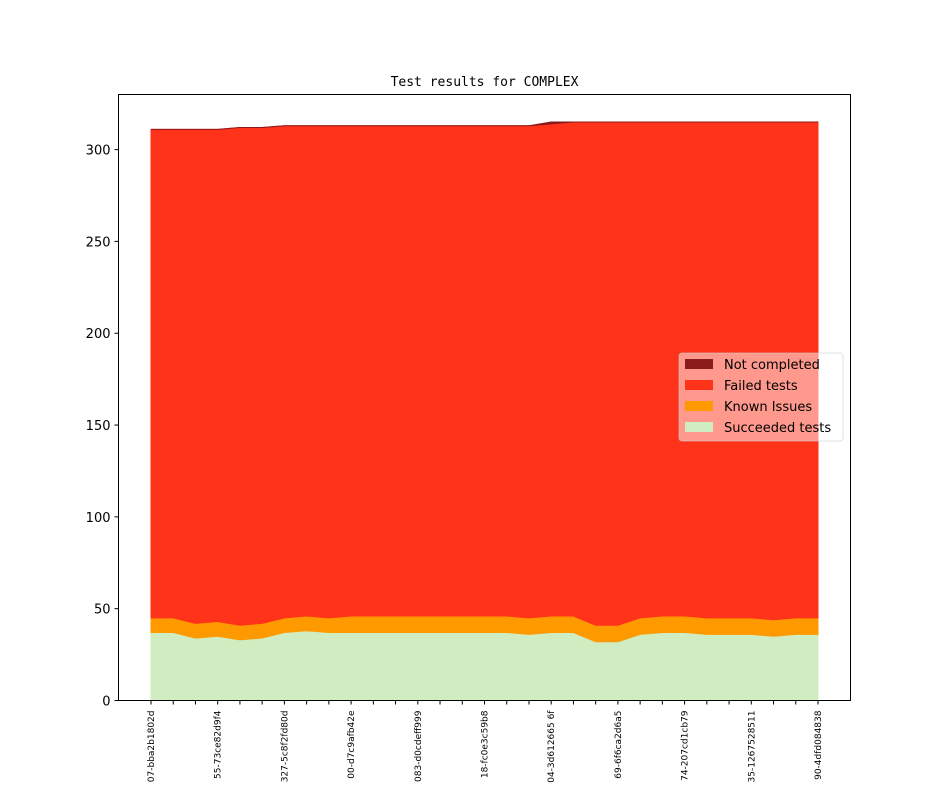 The height and width of the screenshot is (787, 944). What do you see at coordinates (98, 334) in the screenshot?
I see `y-tick-label: 200` at bounding box center [98, 334].